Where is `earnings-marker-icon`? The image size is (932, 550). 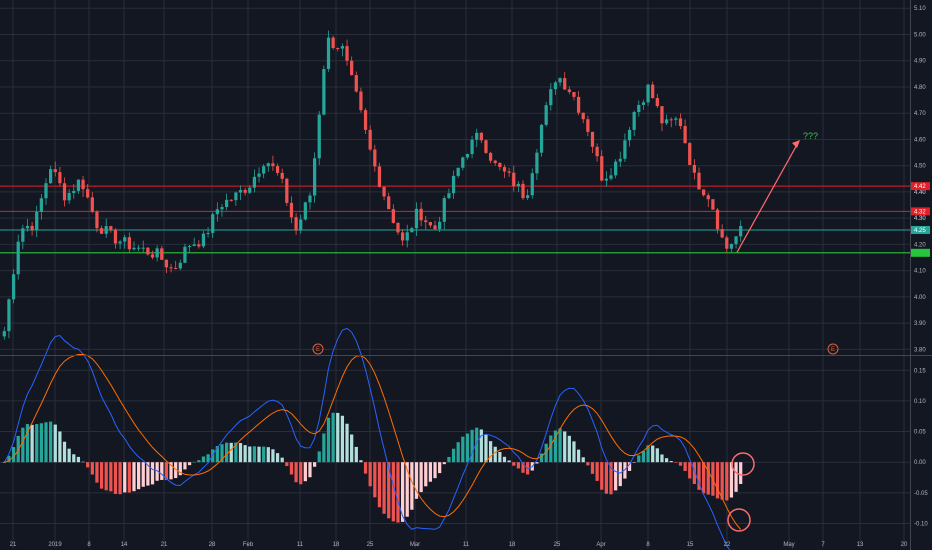 earnings-marker-icon is located at coordinates (318, 349).